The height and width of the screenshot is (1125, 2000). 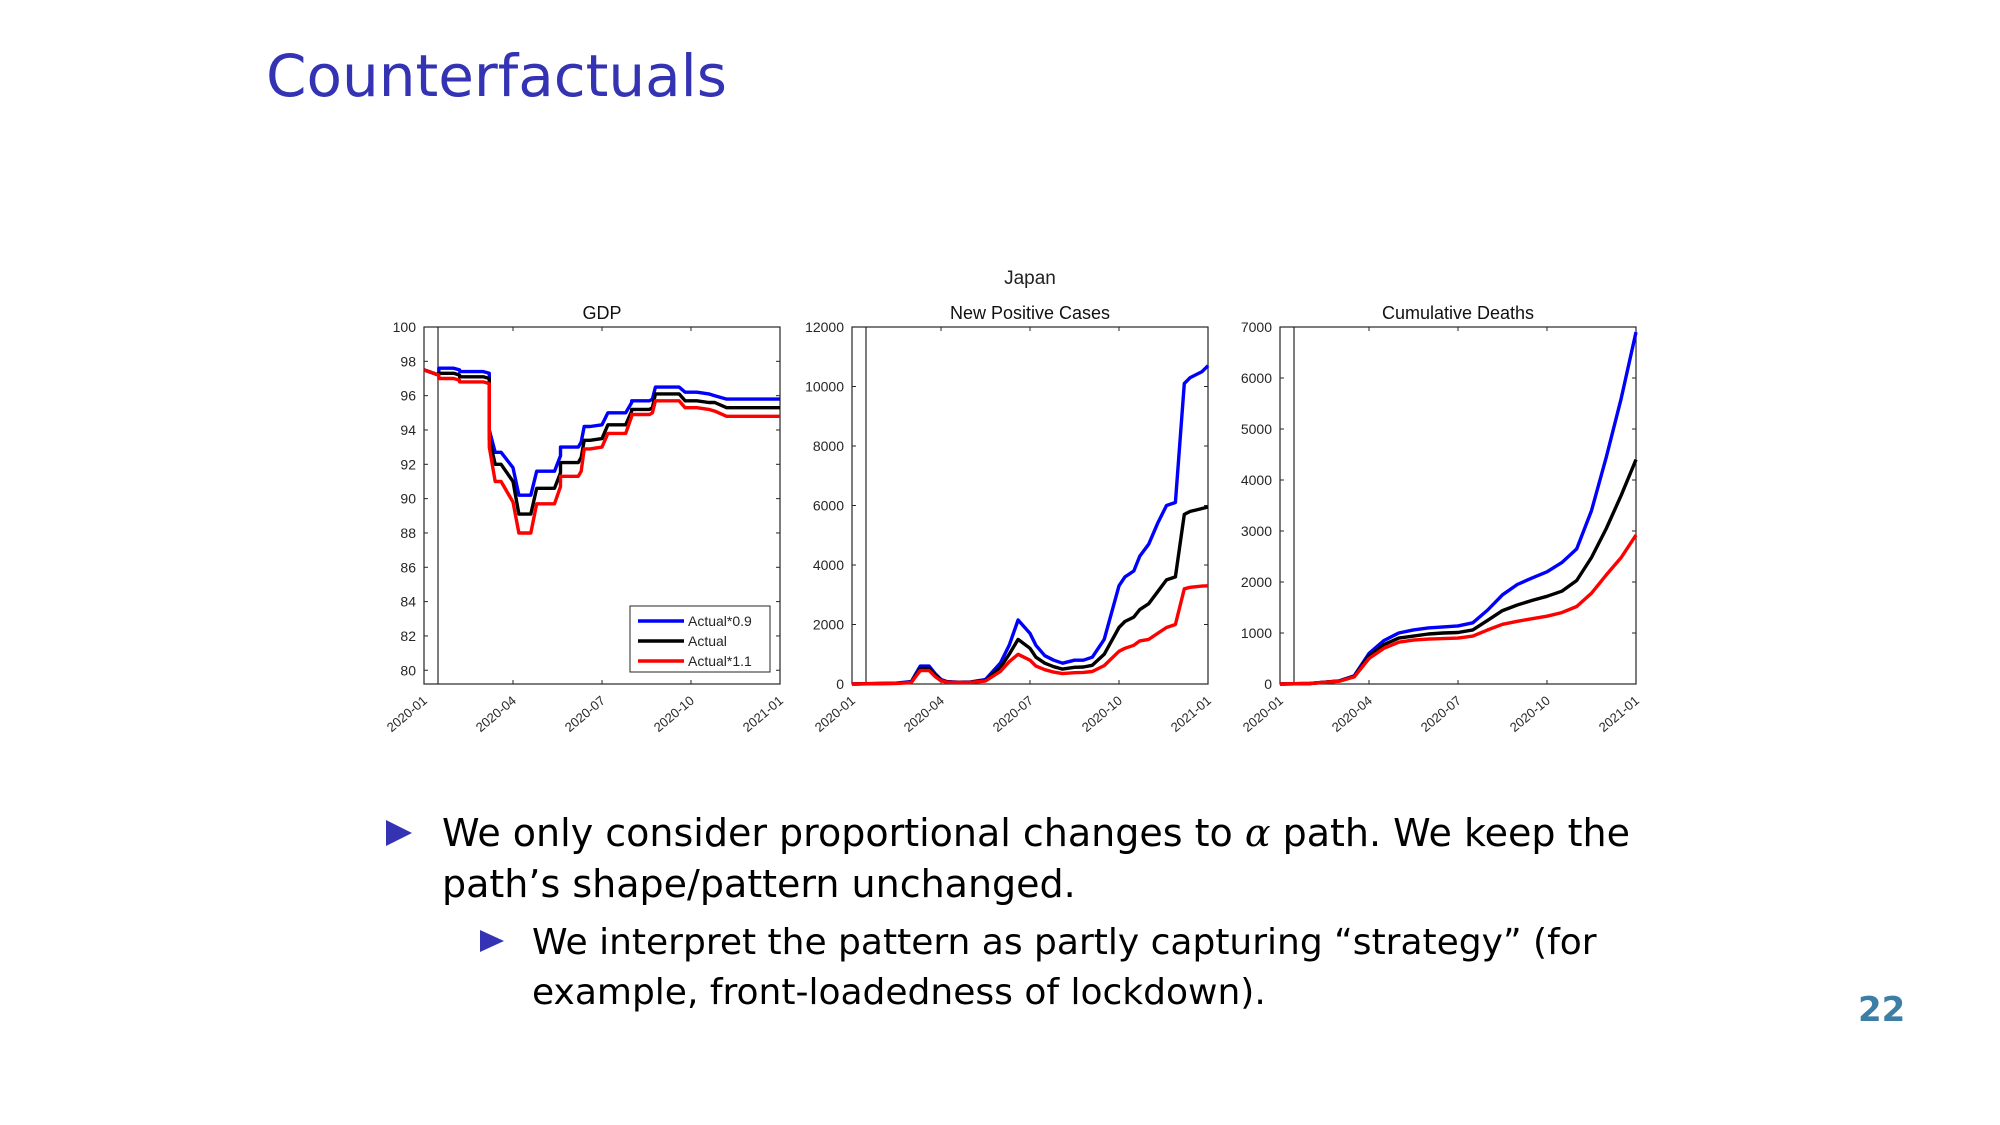 What do you see at coordinates (707, 641) in the screenshot?
I see `legend-label: Actual` at bounding box center [707, 641].